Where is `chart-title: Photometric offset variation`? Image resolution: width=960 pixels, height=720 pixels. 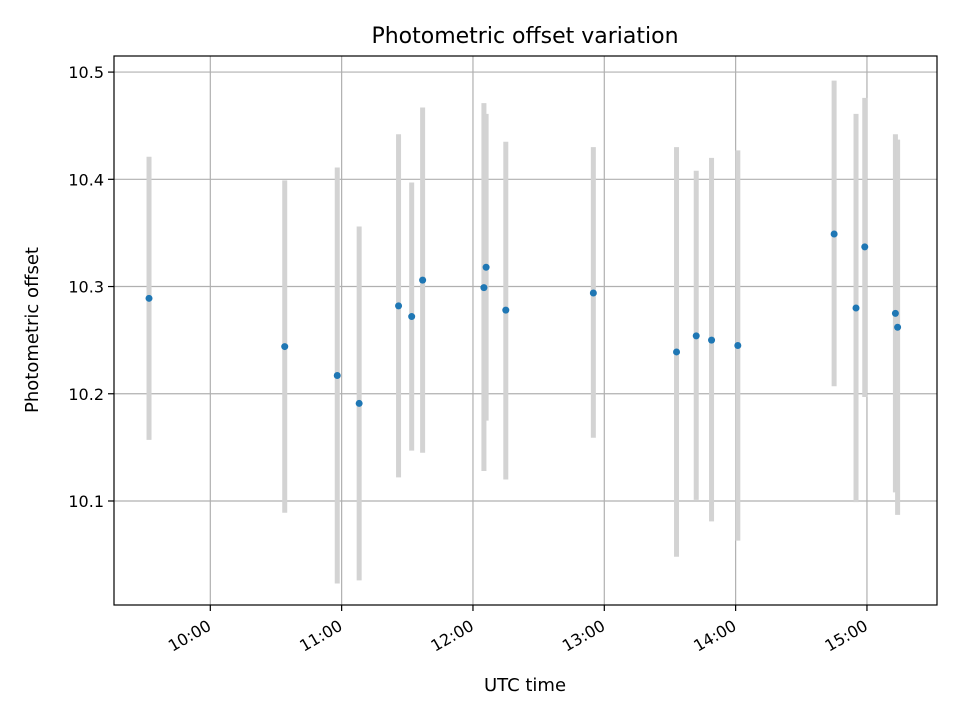 chart-title: Photometric offset variation is located at coordinates (524, 36).